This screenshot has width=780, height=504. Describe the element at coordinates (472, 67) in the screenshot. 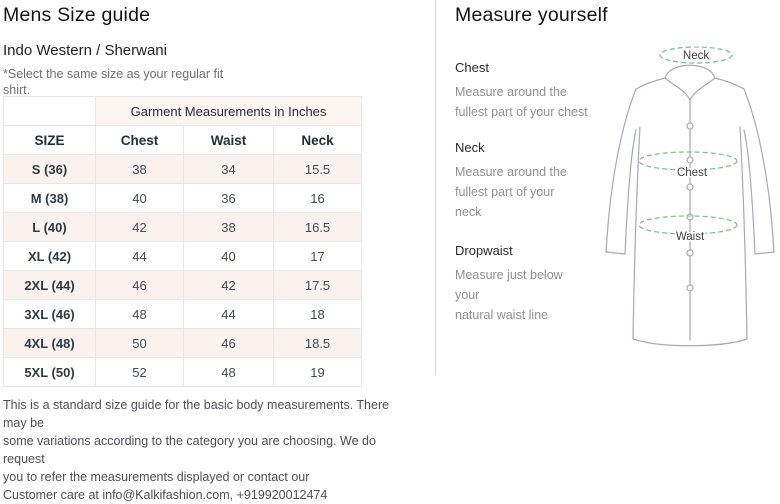

I see `chest-heading: Chest` at that location.